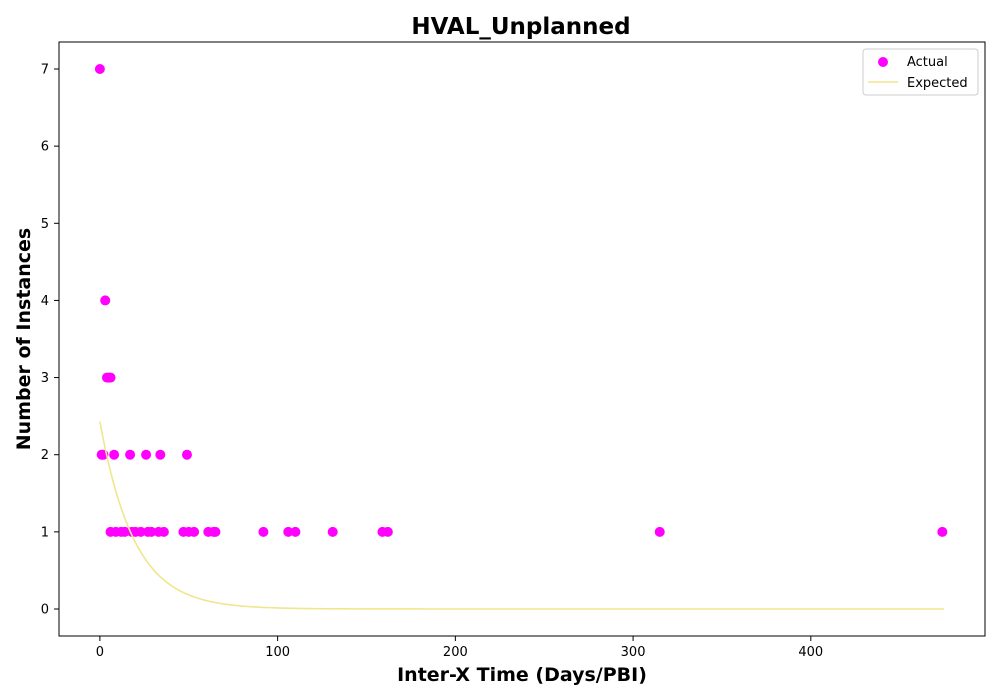 The image size is (1000, 700). I want to click on x-tick-label: 0, so click(100, 652).